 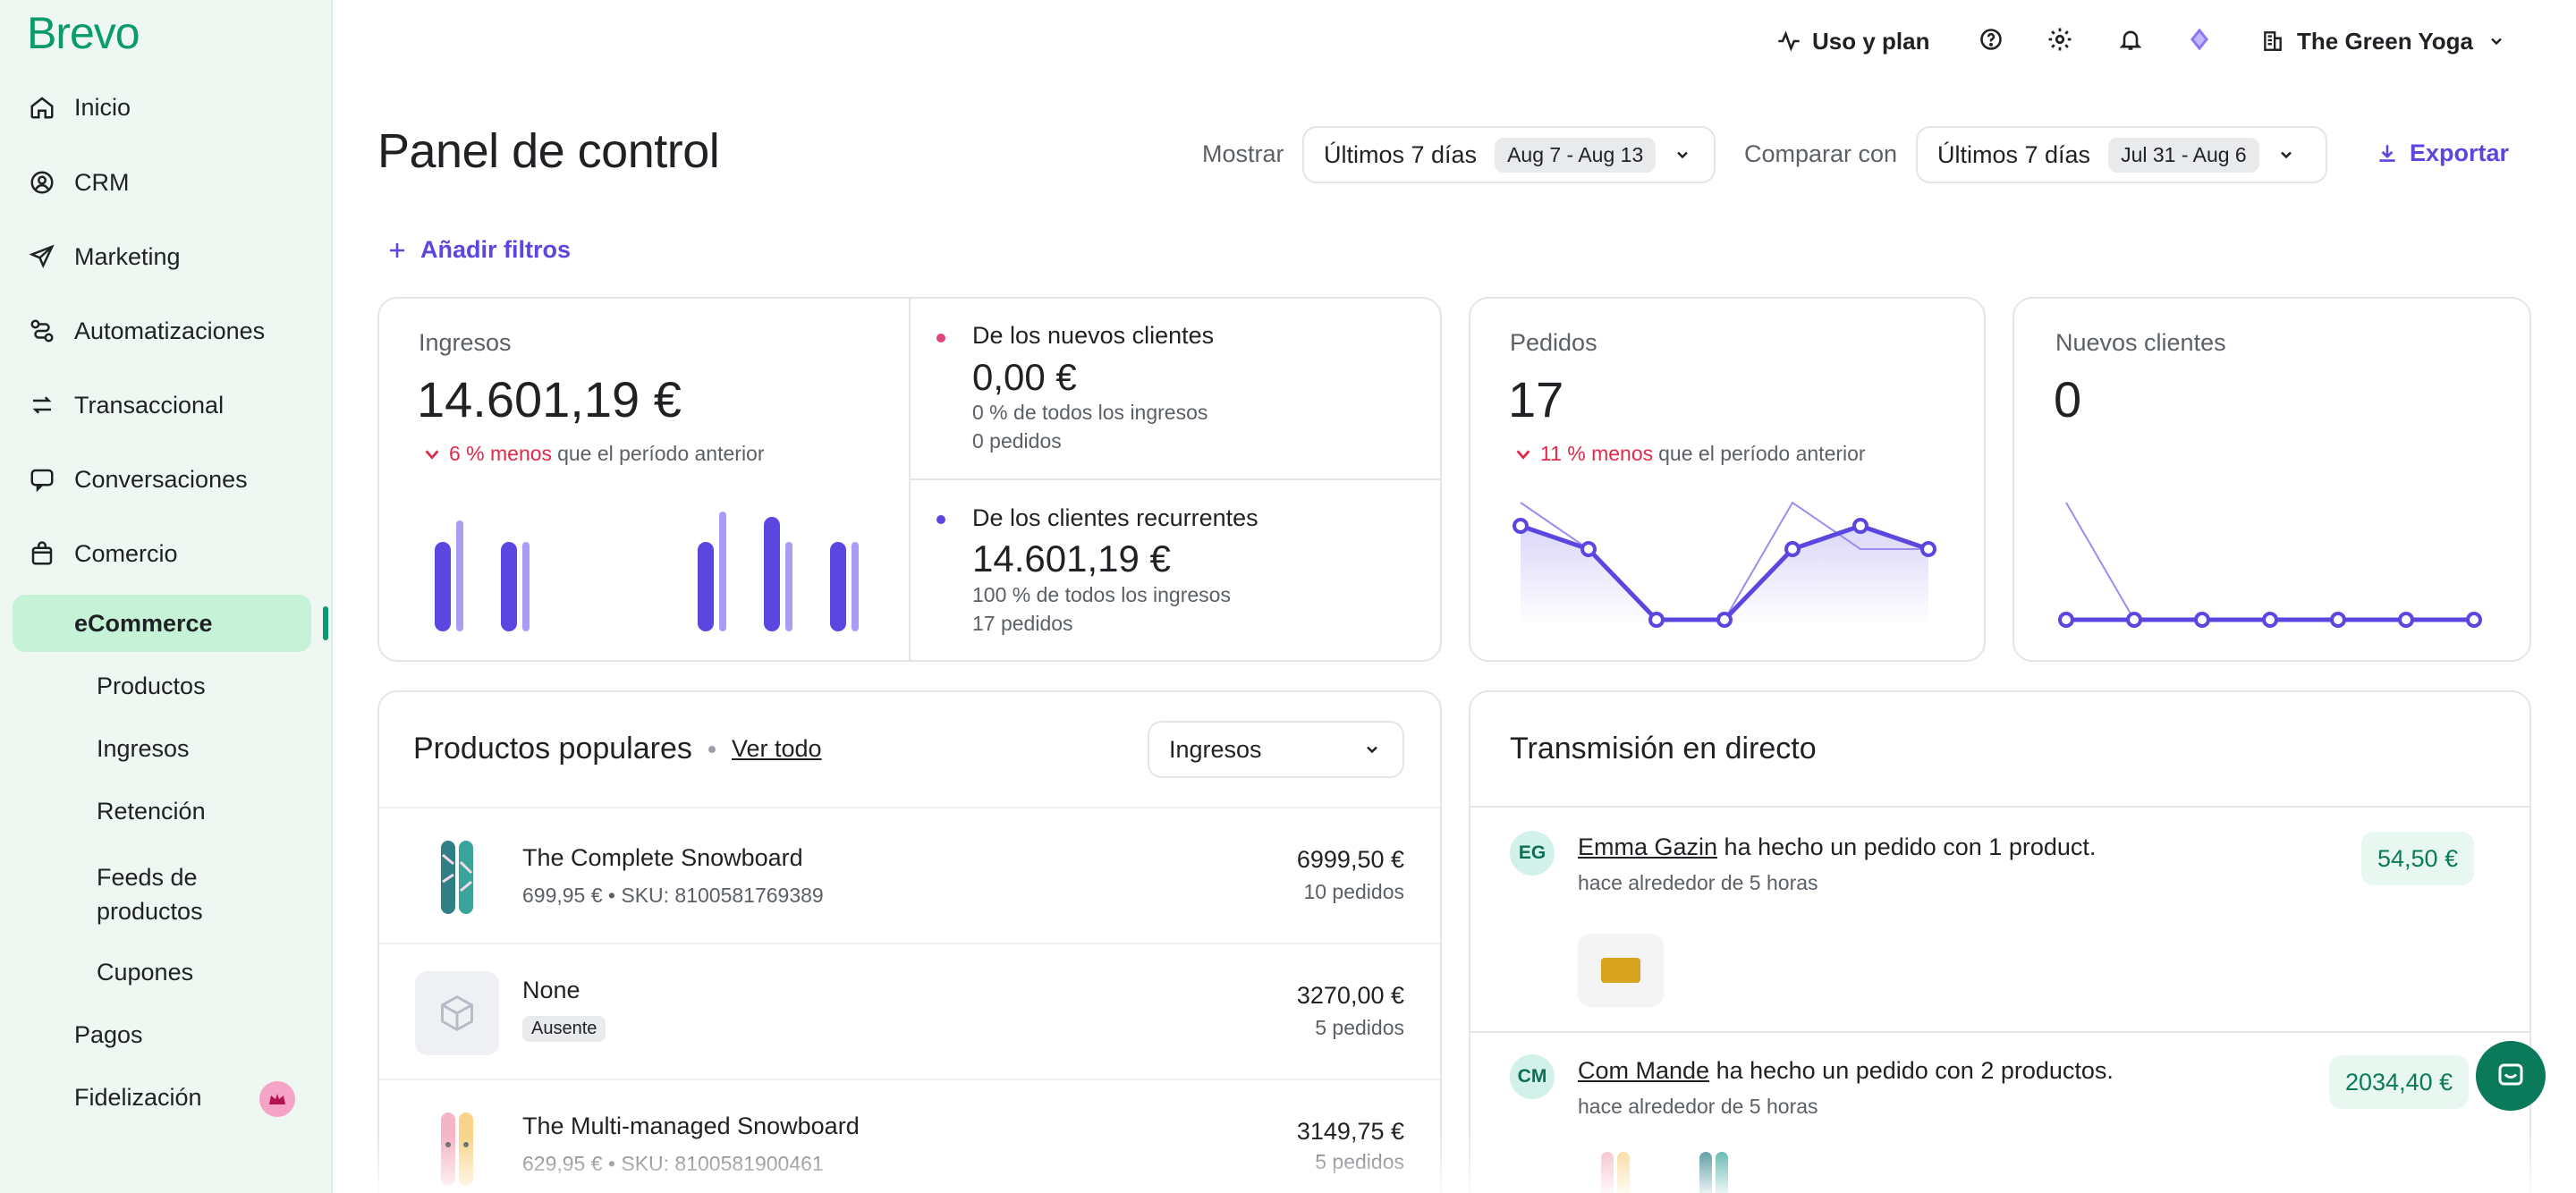 What do you see at coordinates (42, 405) in the screenshot?
I see `transactional-icon` at bounding box center [42, 405].